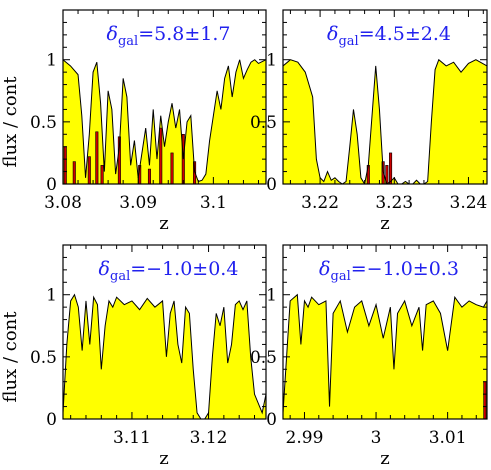 This screenshot has height=470, width=491. What do you see at coordinates (132, 438) in the screenshot?
I see `xtick-label: 3.11` at bounding box center [132, 438].